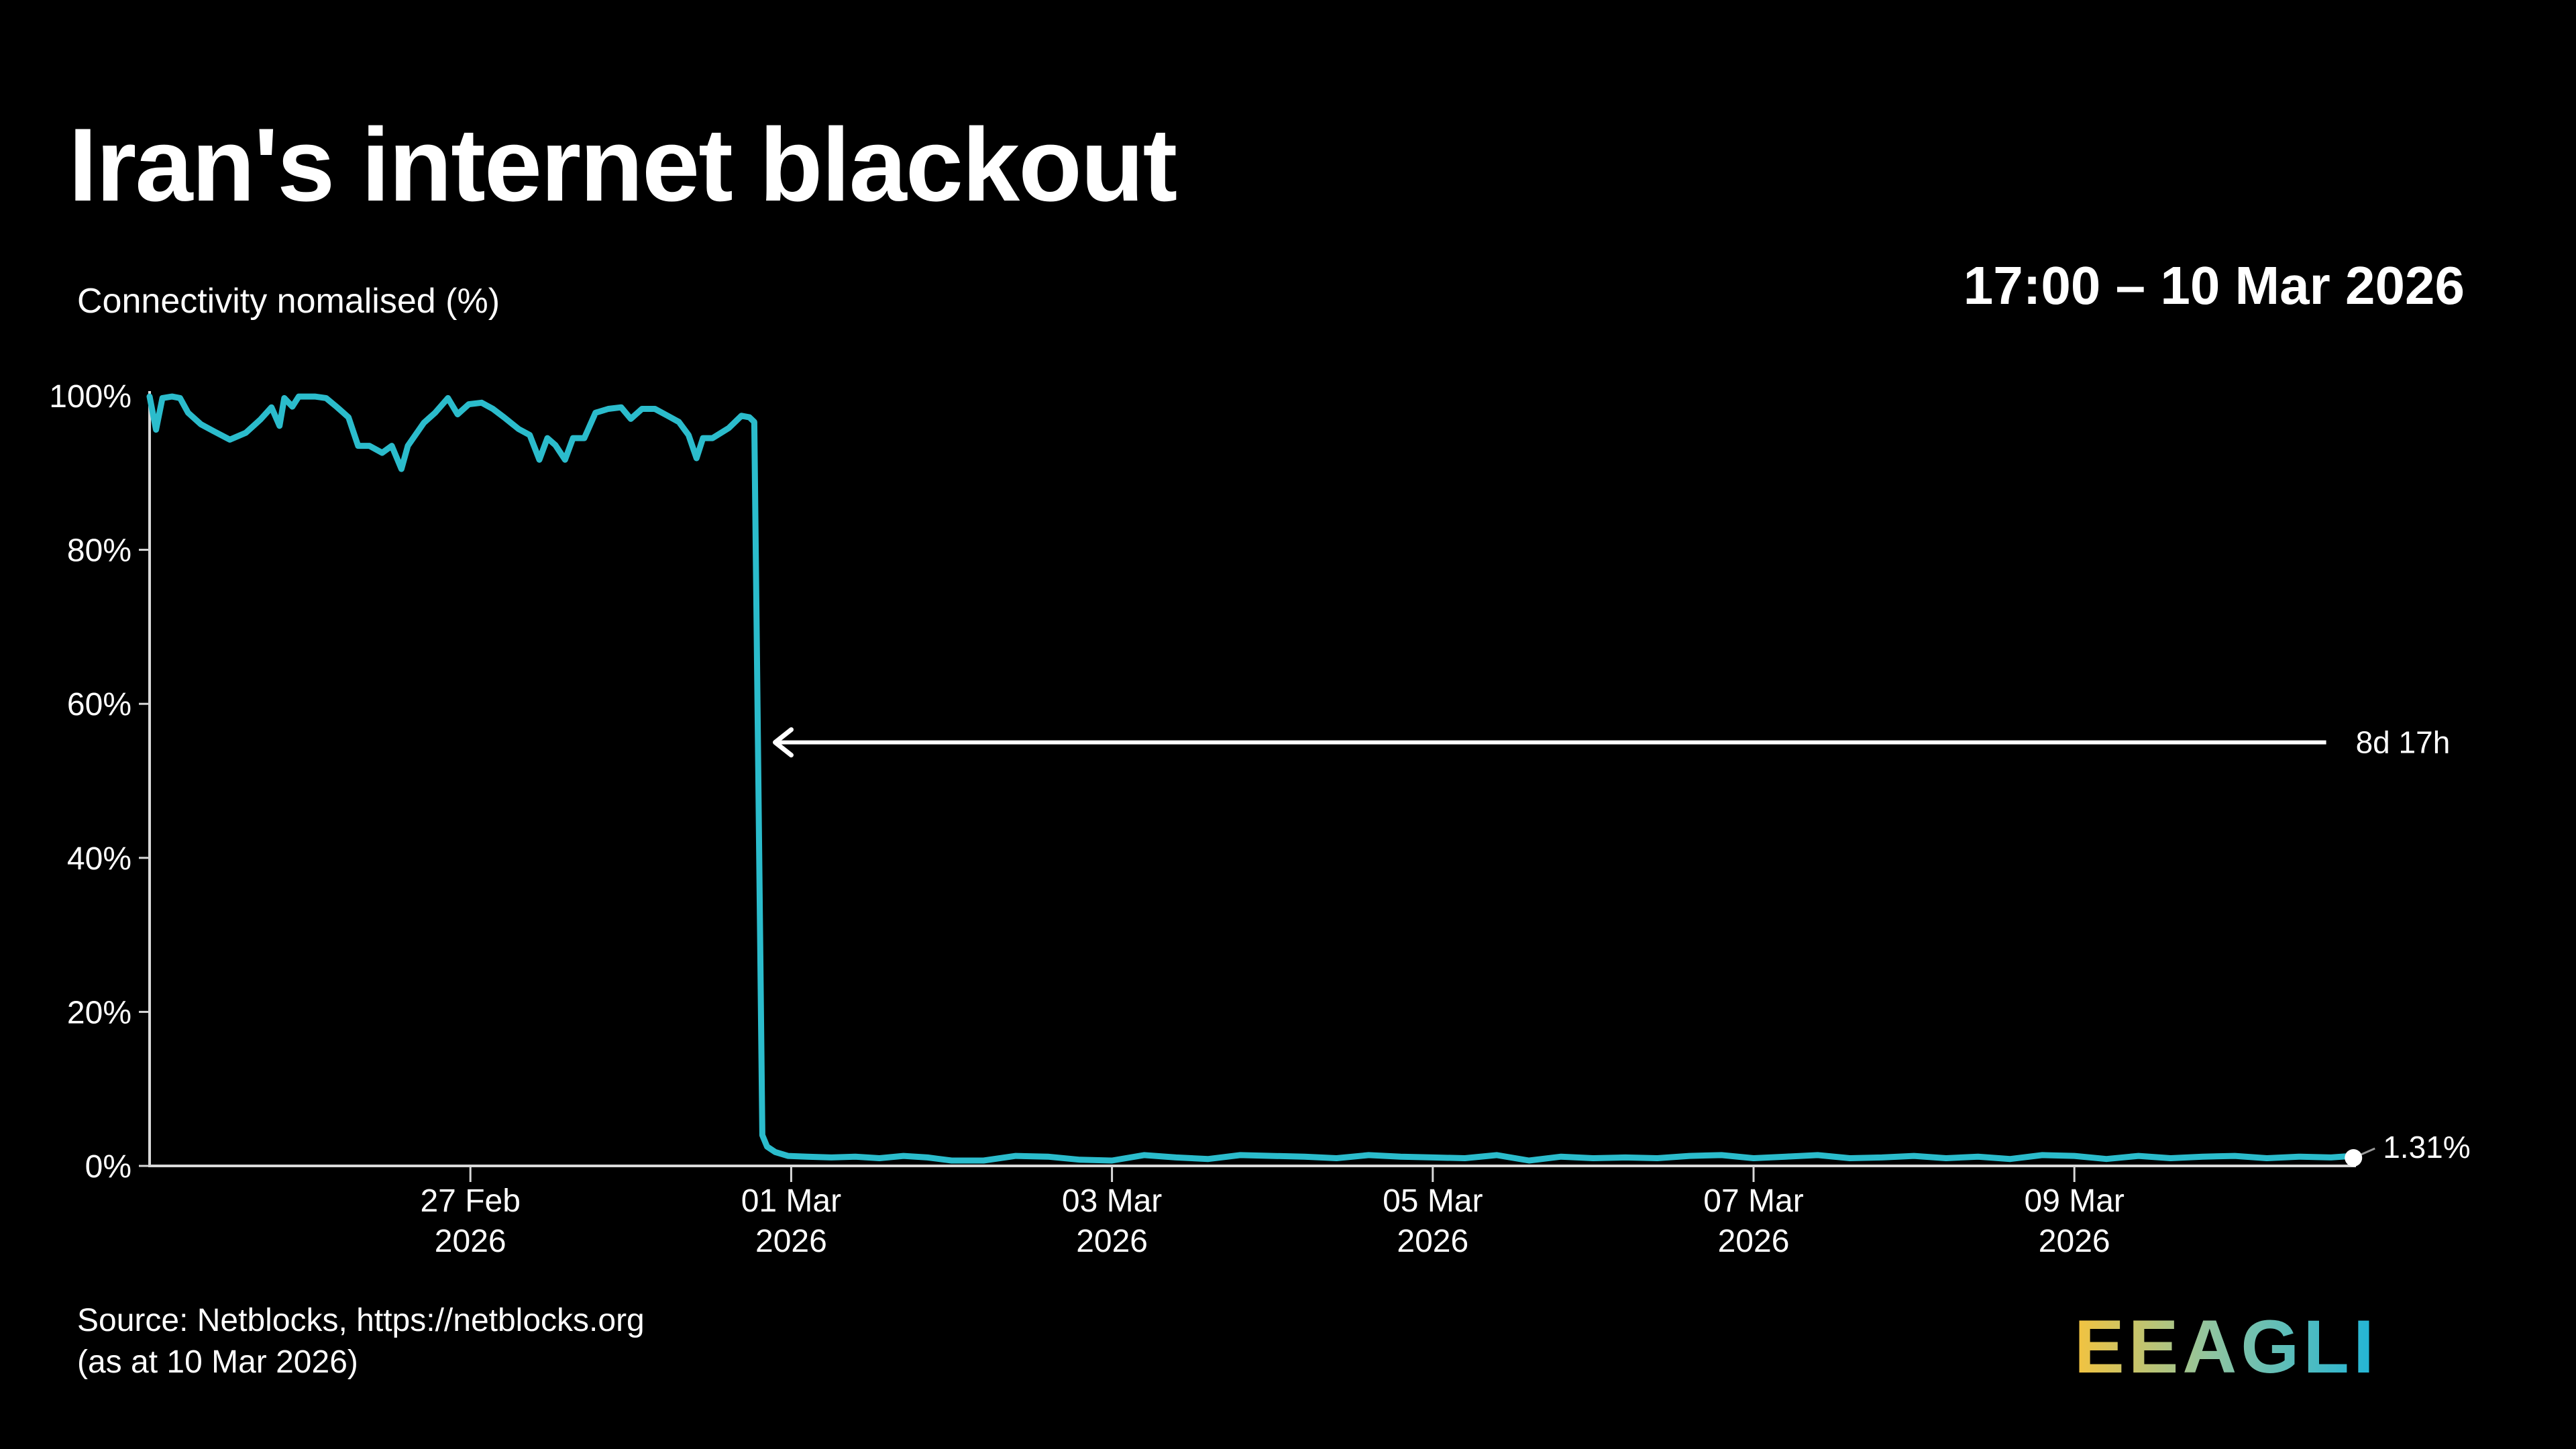  What do you see at coordinates (2214, 285) in the screenshot?
I see `timestamp-label: 17:00 – 10 Mar 2026` at bounding box center [2214, 285].